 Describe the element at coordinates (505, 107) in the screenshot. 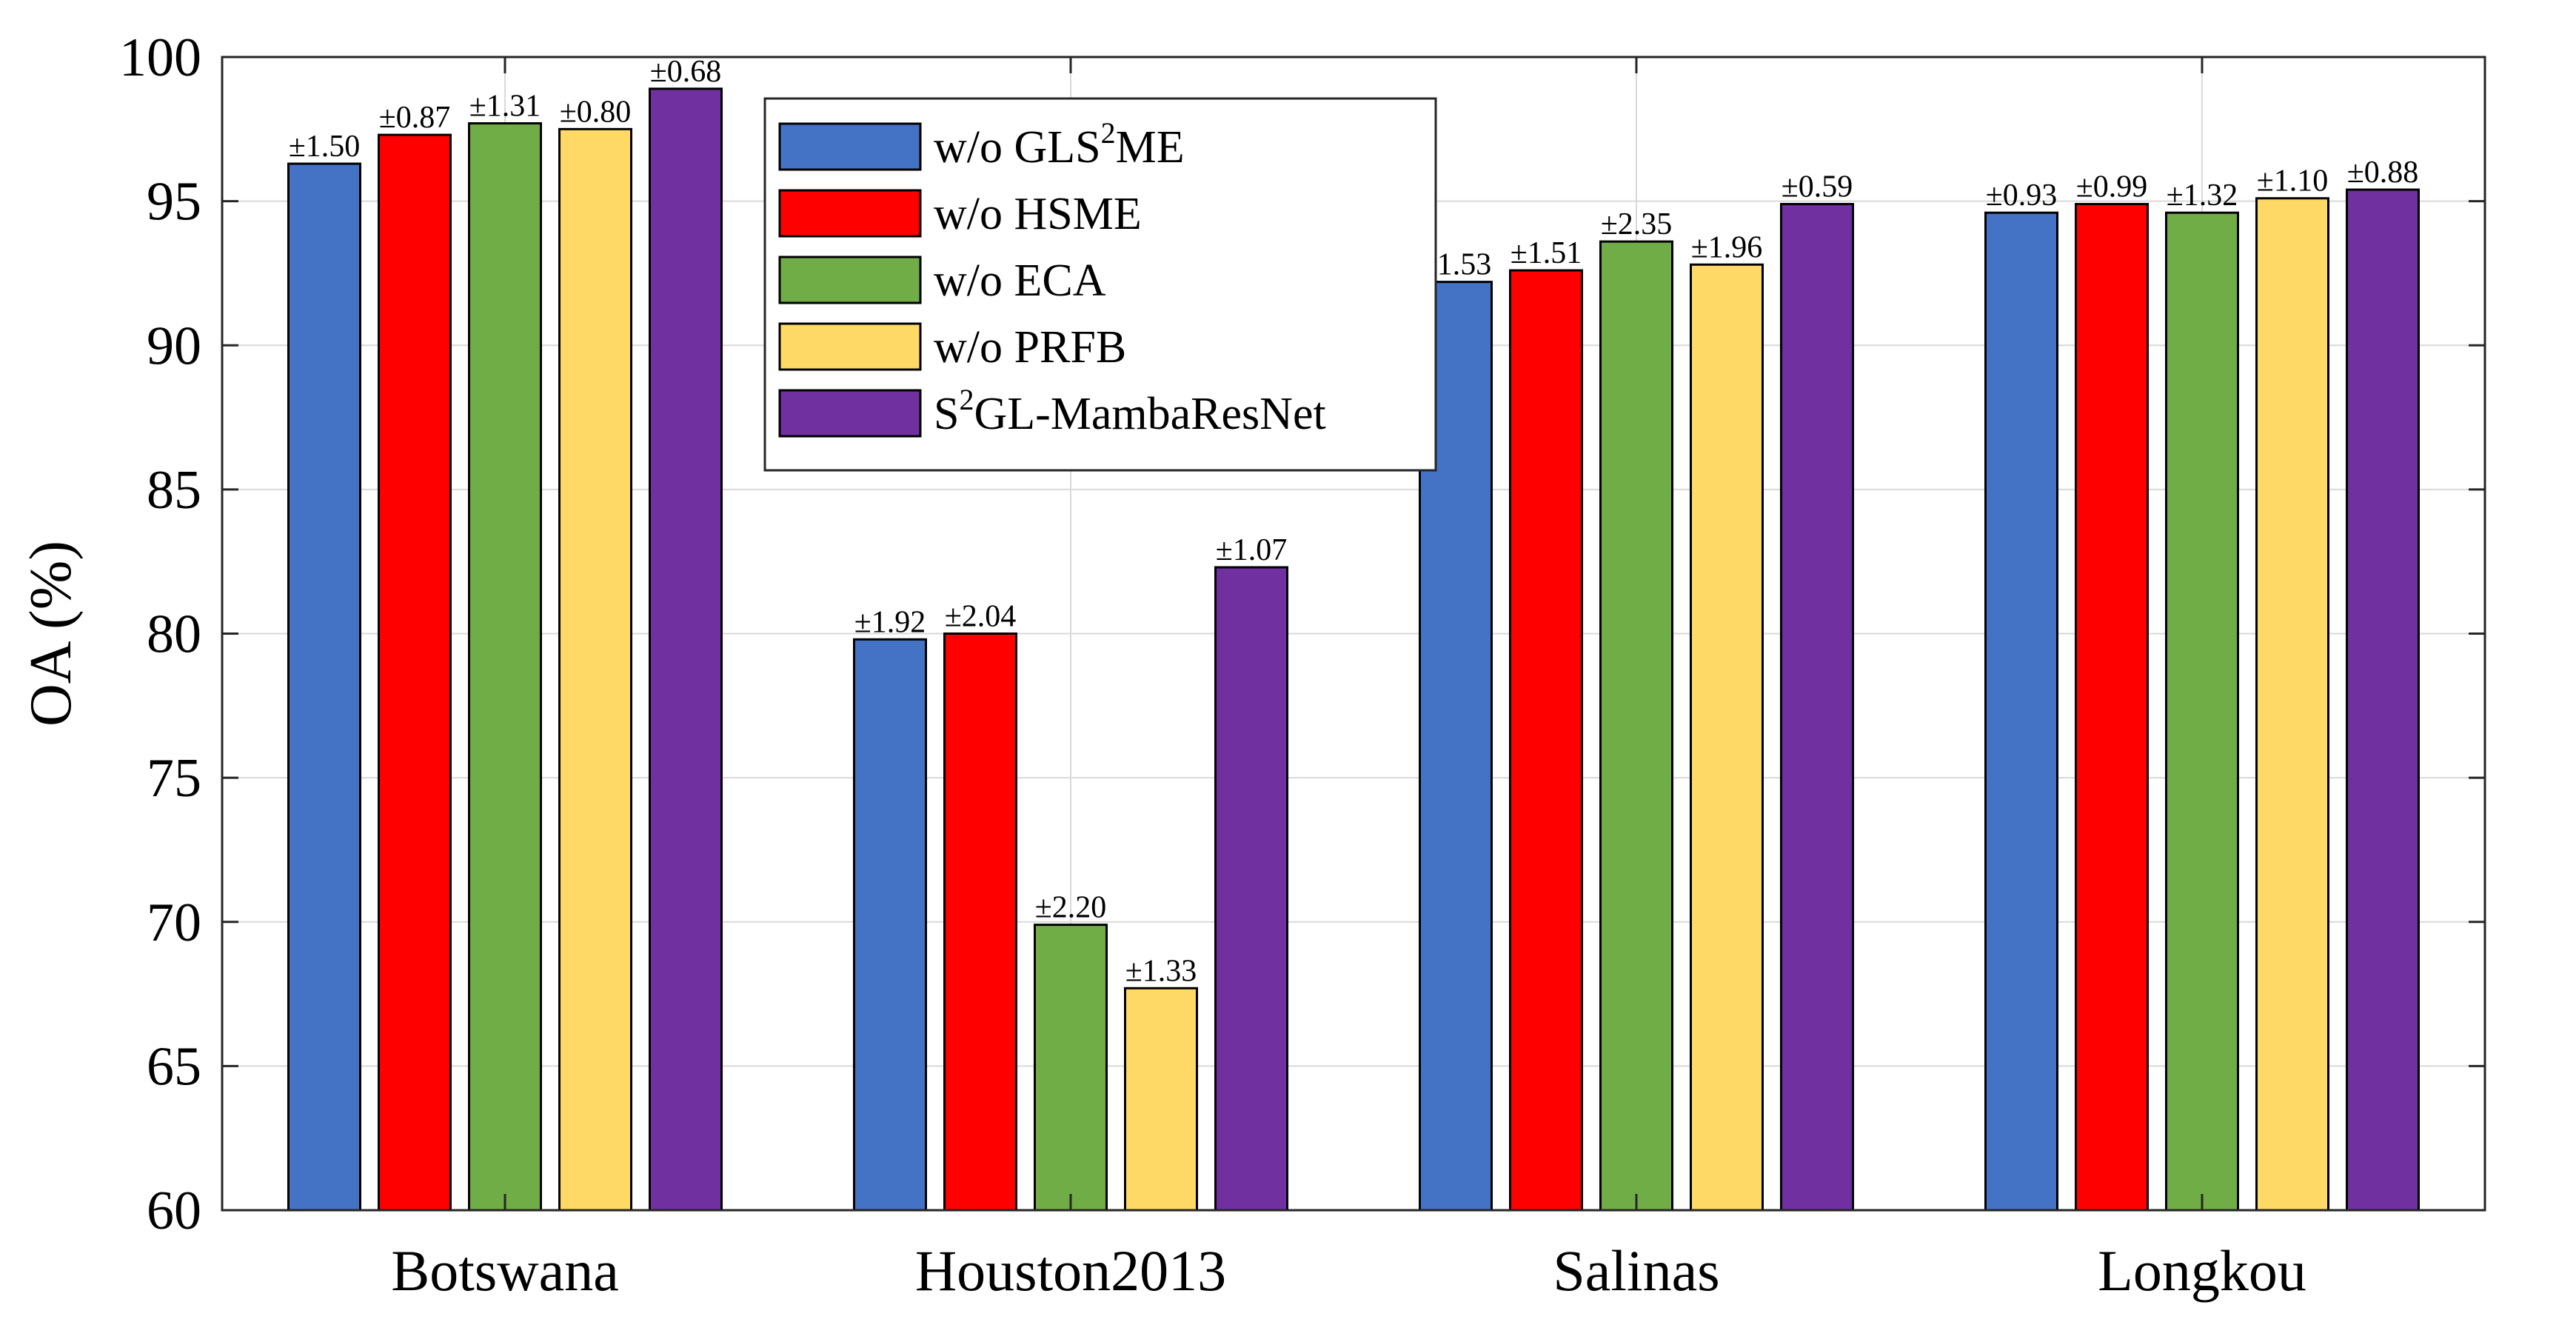

I see `error-label: ±1.31` at that location.